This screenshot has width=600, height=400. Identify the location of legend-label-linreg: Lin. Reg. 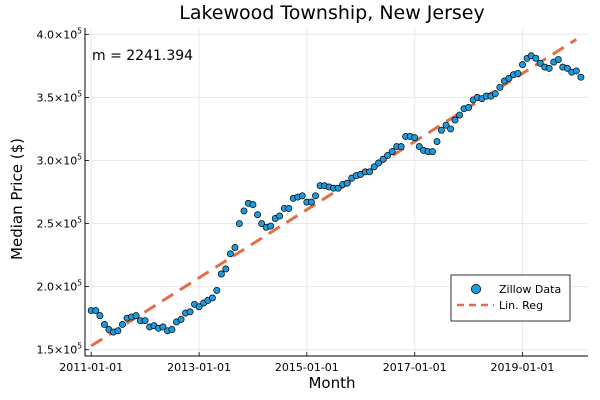
(521, 305).